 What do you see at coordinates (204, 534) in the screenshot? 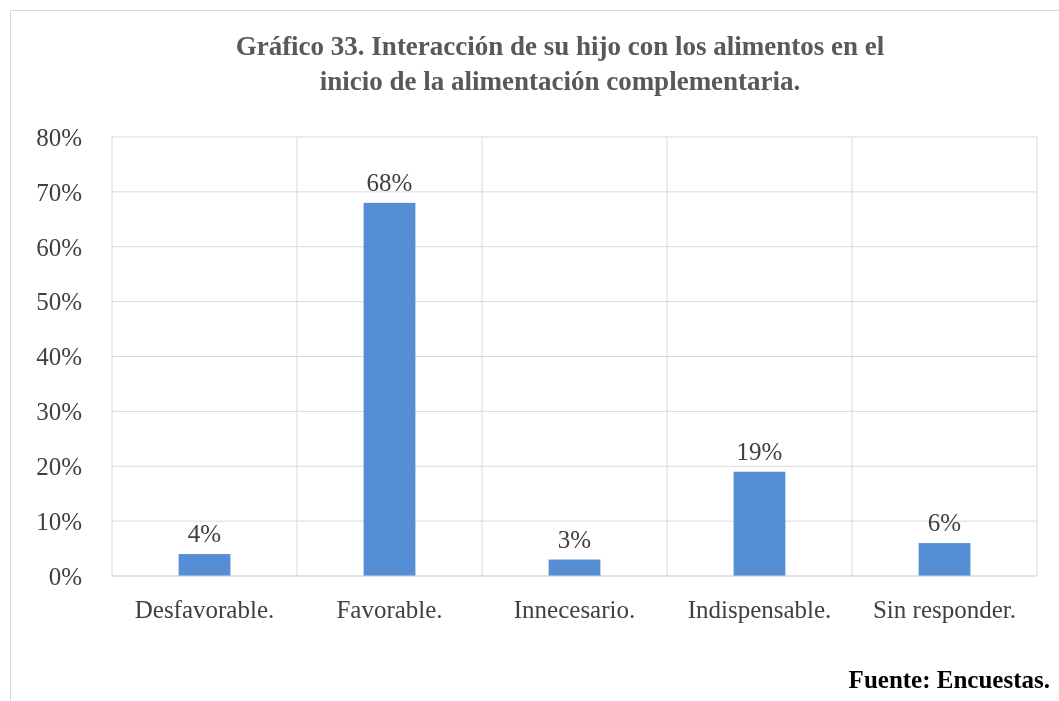
I see `data-label: 4%` at bounding box center [204, 534].